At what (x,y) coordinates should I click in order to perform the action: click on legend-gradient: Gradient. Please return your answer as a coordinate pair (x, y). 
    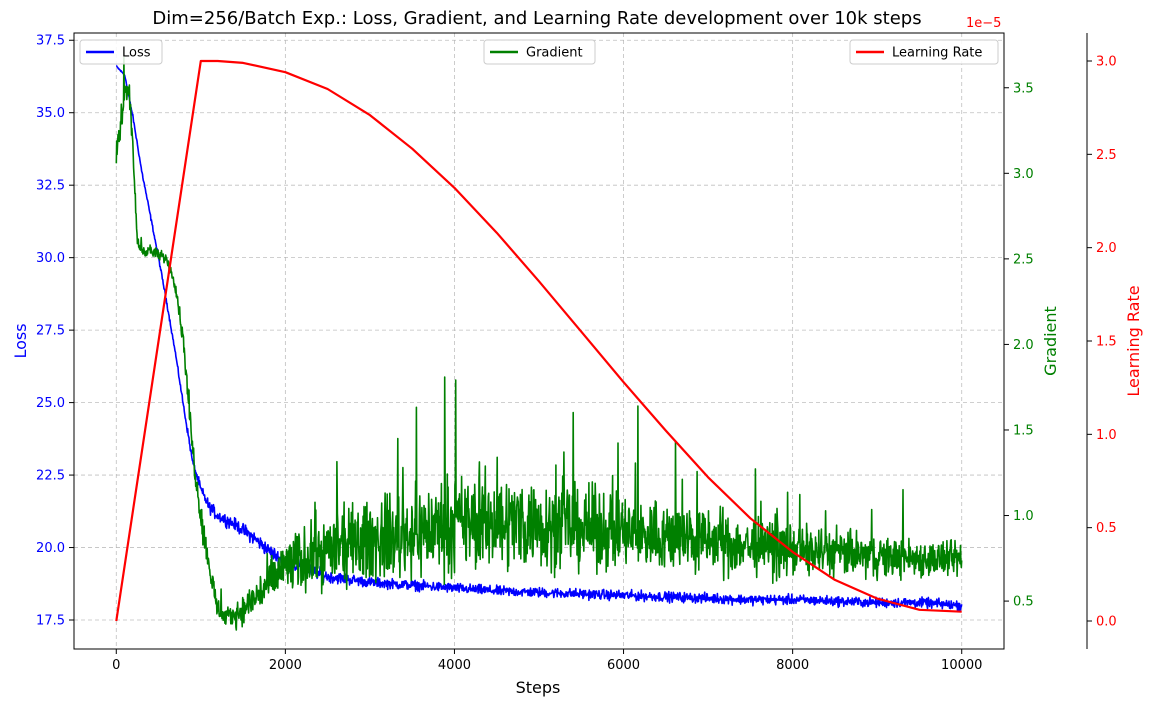
    Looking at the image, I should click on (539, 52).